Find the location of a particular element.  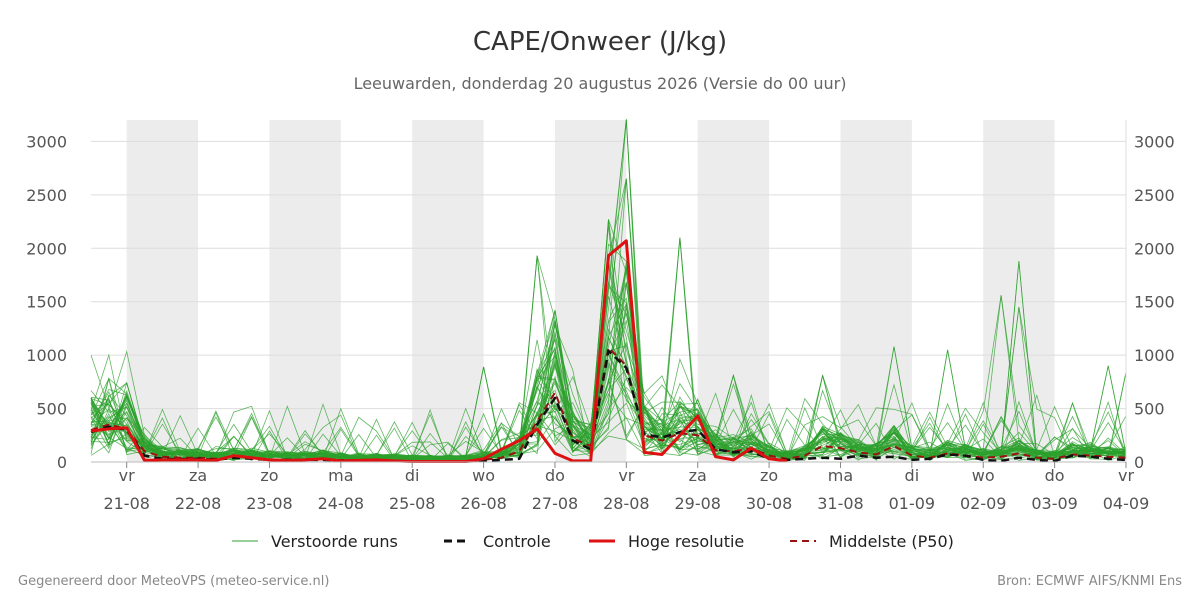

y-tick-label-left: 500 is located at coordinates (51, 409).